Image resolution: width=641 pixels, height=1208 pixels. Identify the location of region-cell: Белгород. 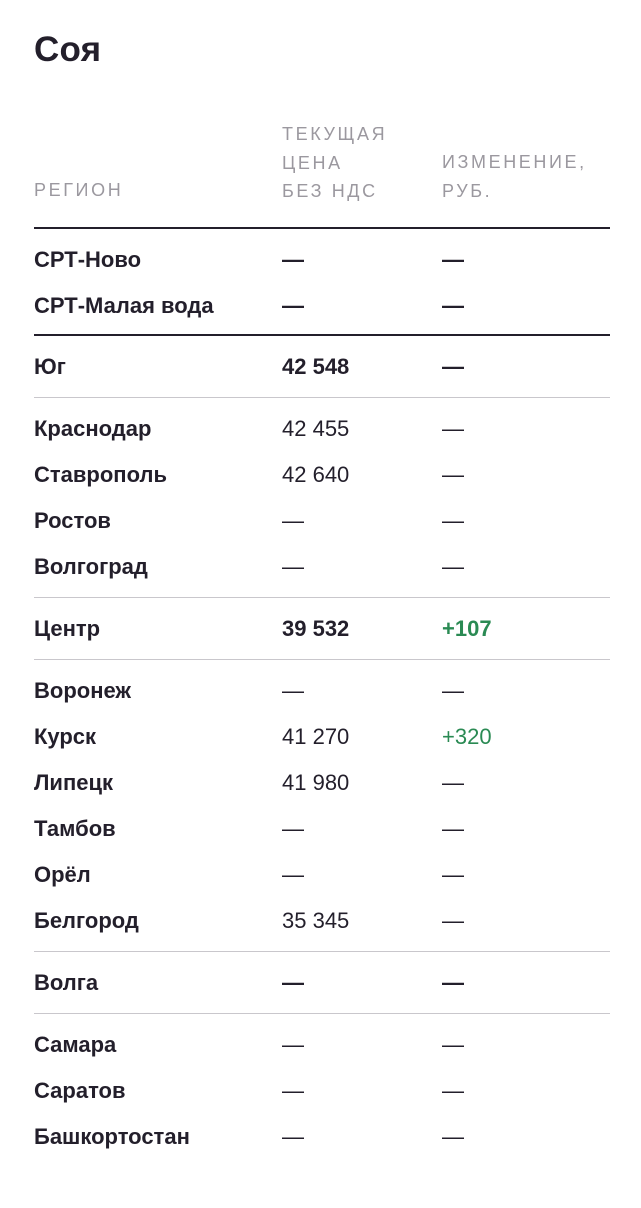
(86, 920).